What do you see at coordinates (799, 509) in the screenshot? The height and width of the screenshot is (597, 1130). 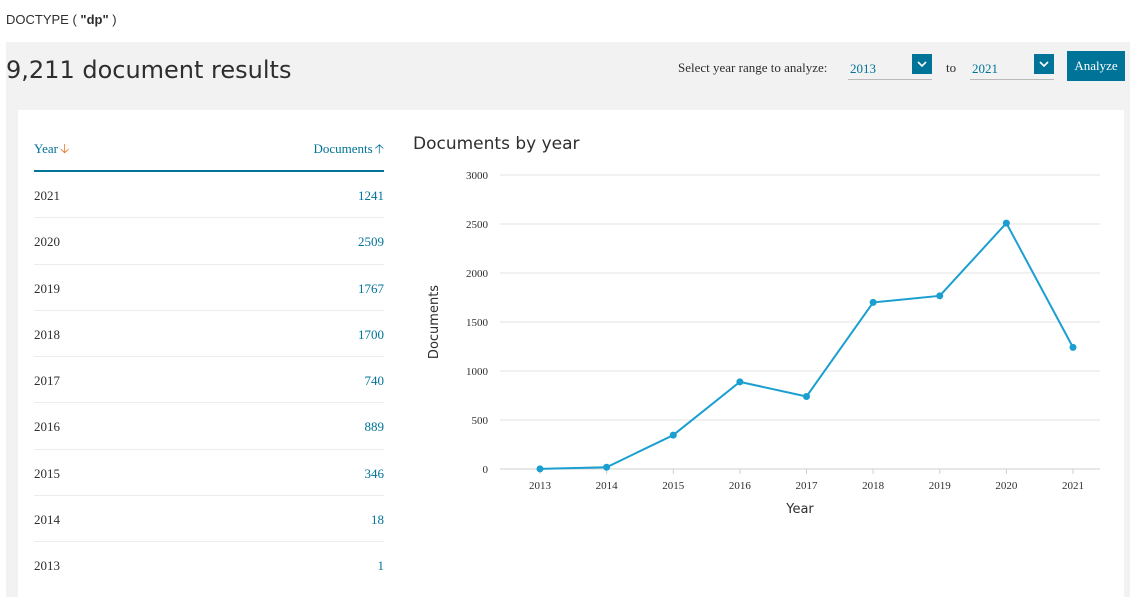 I see `x-axis-title: Year` at bounding box center [799, 509].